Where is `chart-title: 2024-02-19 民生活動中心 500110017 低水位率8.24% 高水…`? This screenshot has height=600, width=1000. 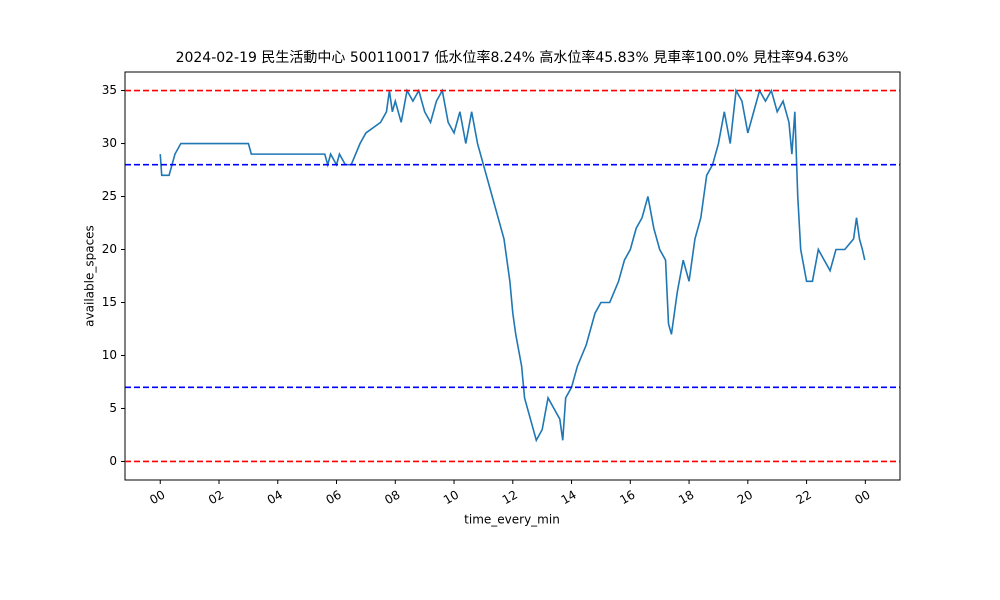 chart-title: 2024-02-19 民生活動中心 500110017 低水位率8.24% 高水… is located at coordinates (512, 57).